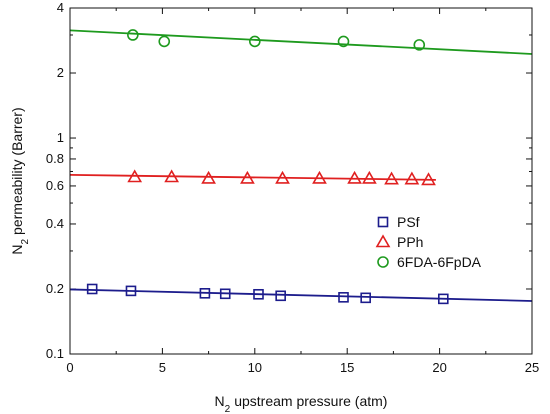 Image resolution: width=550 pixels, height=414 pixels. I want to click on y-axis-title-subscript: 2, so click(25, 242).